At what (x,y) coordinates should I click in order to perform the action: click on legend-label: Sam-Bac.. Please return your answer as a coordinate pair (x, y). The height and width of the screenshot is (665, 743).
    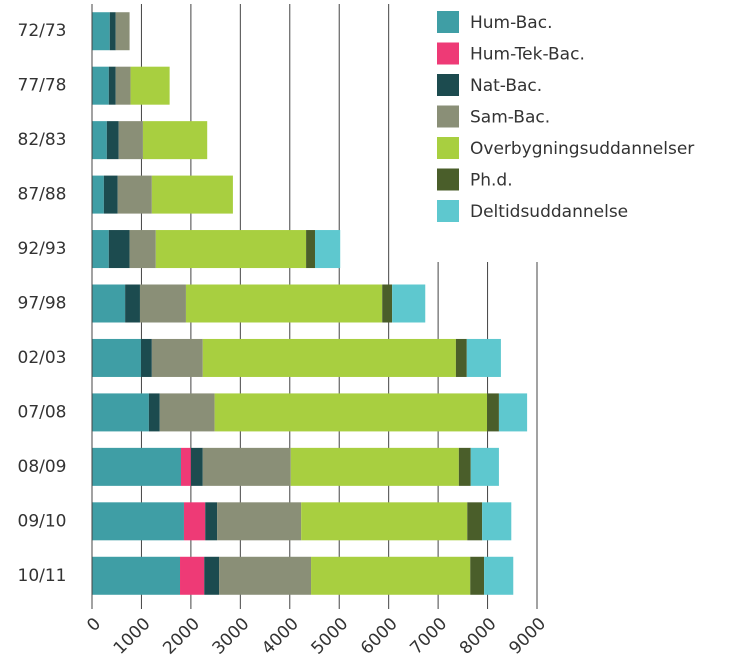
    Looking at the image, I should click on (510, 118).